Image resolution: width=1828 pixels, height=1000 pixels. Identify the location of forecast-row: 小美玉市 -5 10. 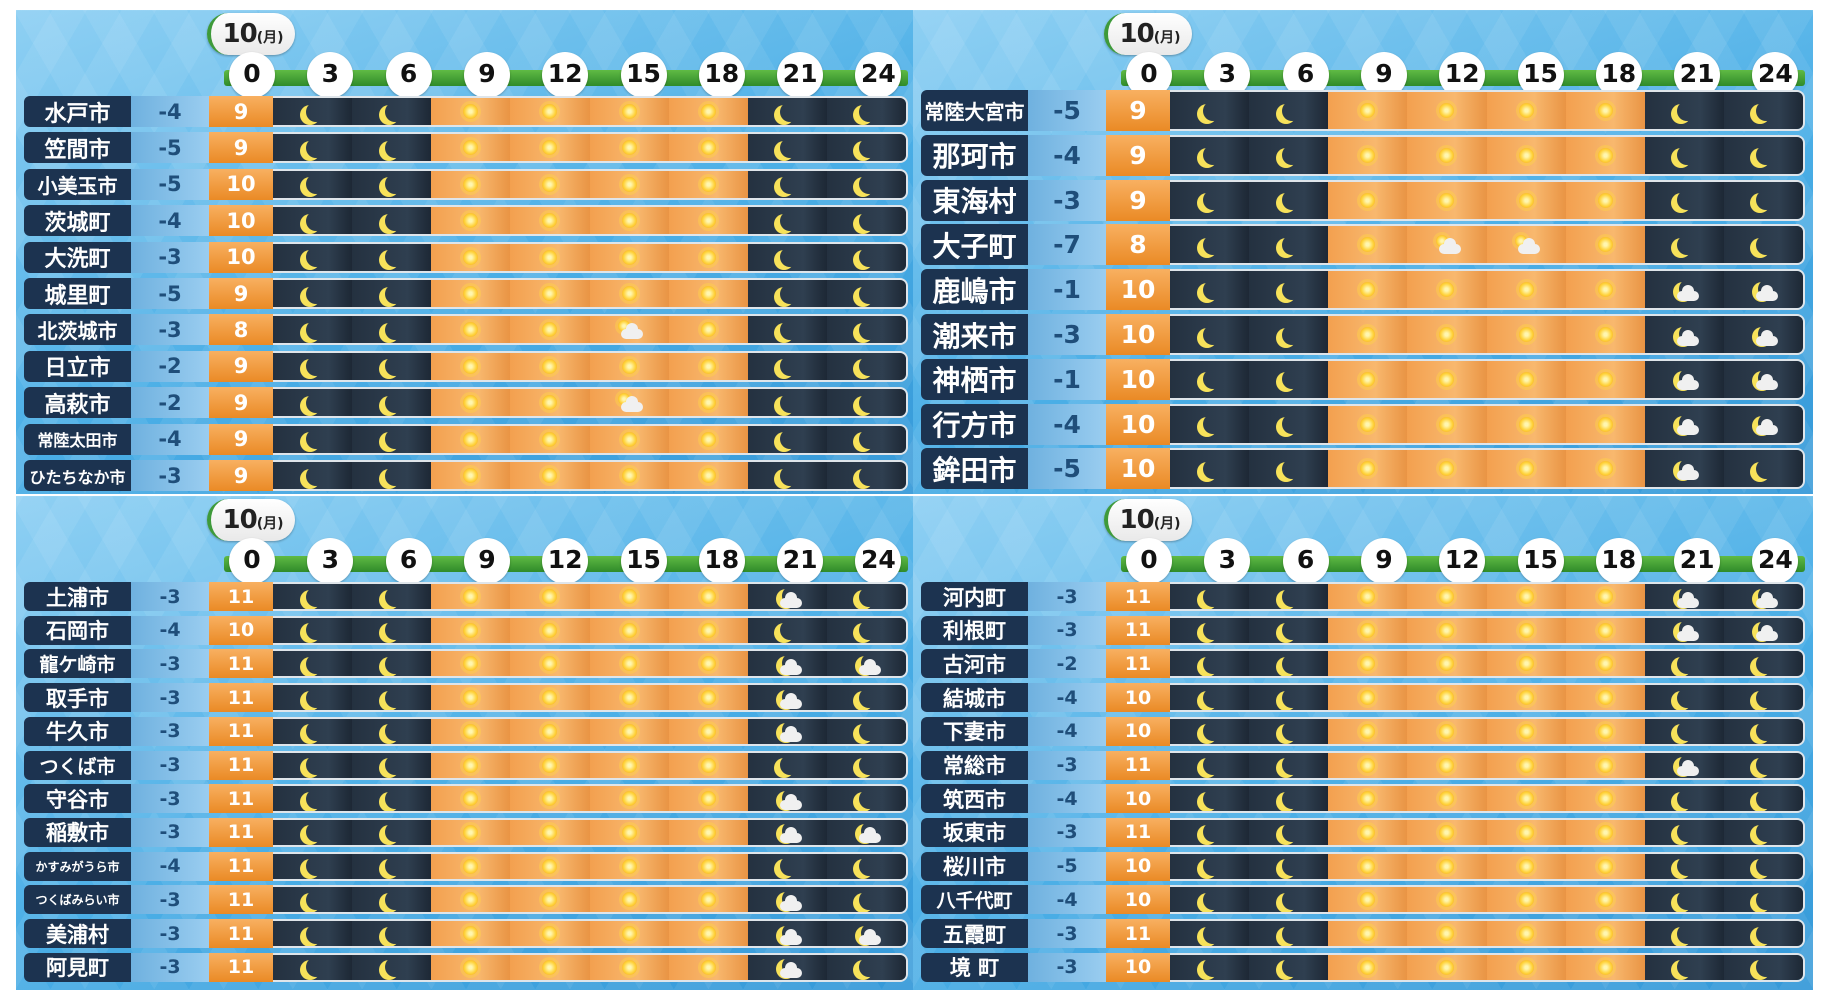
(466, 184).